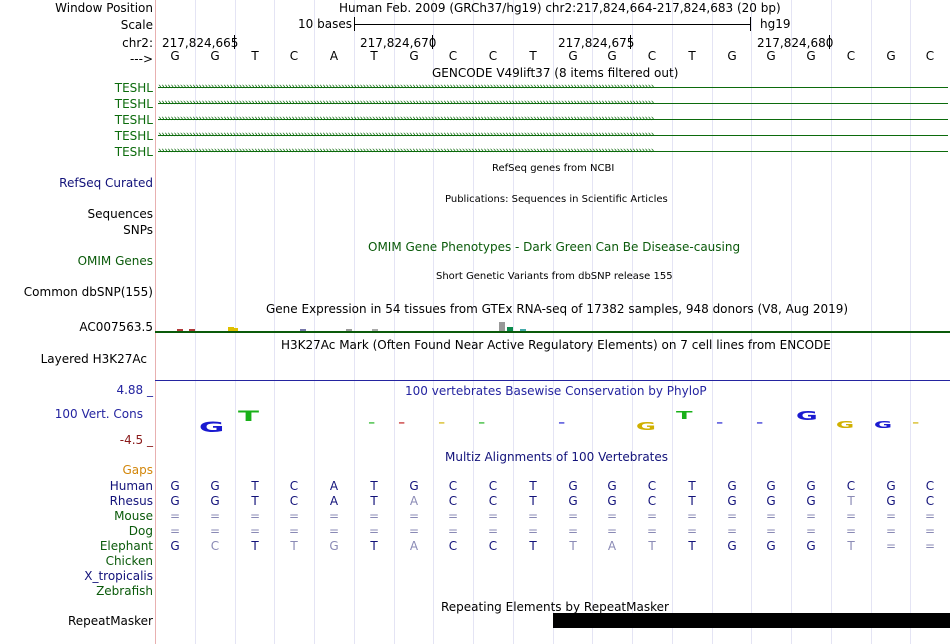 The image size is (950, 644). I want to click on multiz-track-title: Multiz Alignments of 100 Vertebrates, so click(557, 457).